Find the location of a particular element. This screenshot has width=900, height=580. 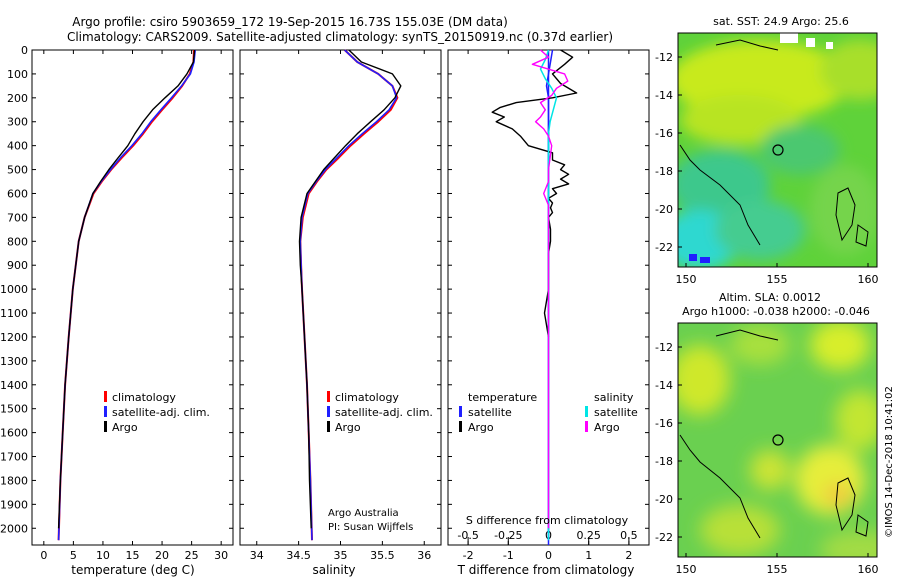

depth-tick-label: 400 is located at coordinates (17, 146).